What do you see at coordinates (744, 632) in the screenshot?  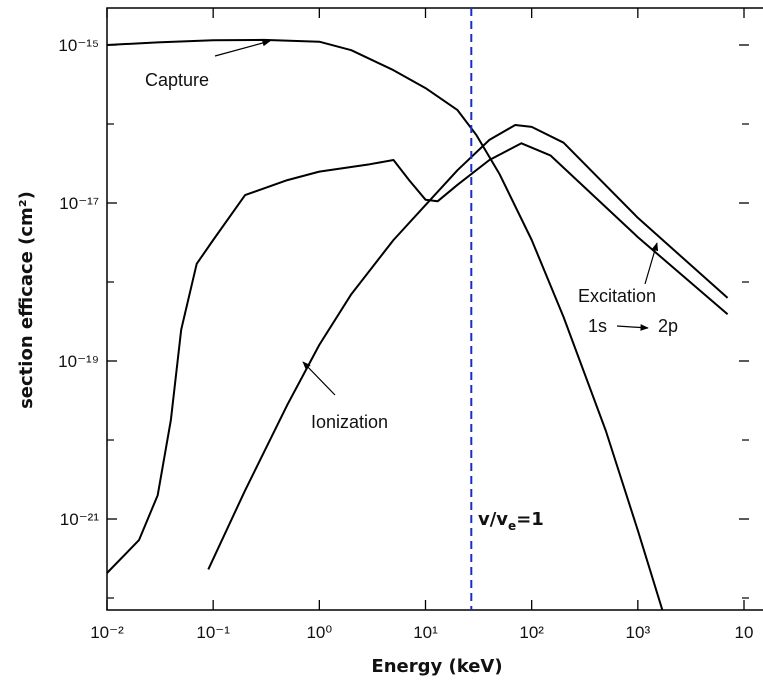 I see `x-tick-label: 10` at bounding box center [744, 632].